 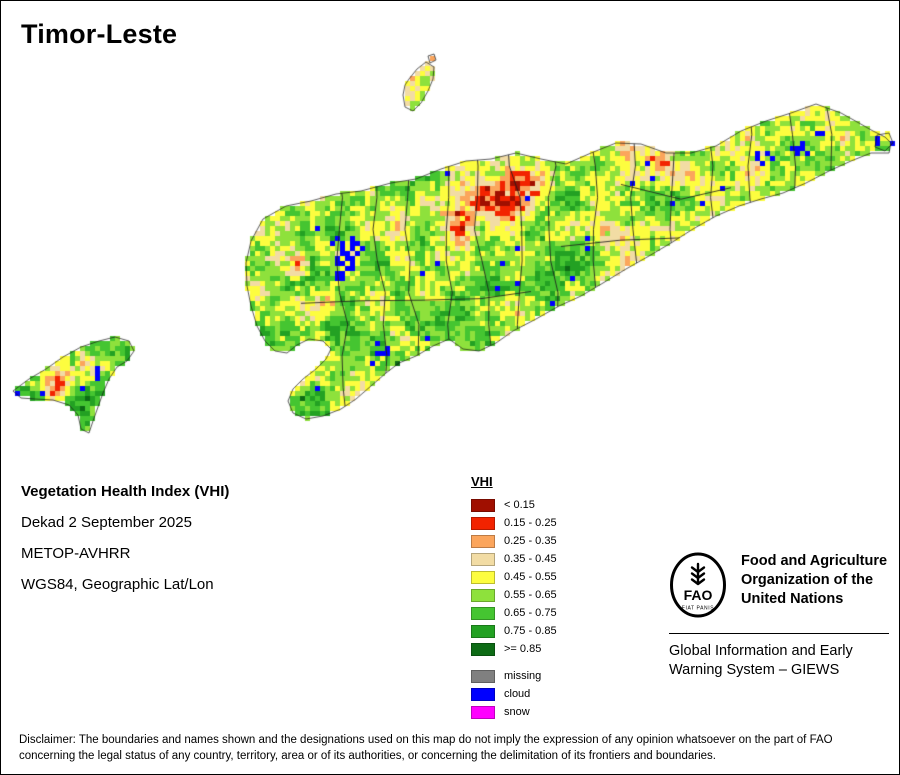 I want to click on legend-row: 0.25 - 0.35, so click(x=514, y=541).